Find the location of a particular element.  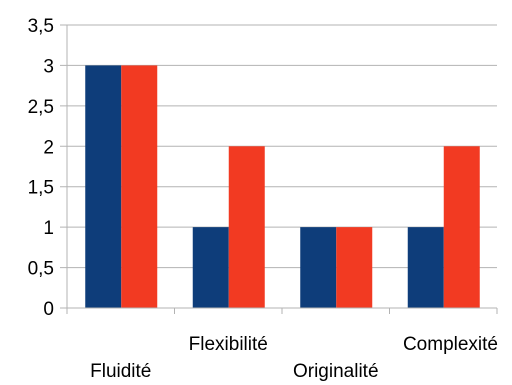

y-tick-label: 0,5 is located at coordinates (41, 269).